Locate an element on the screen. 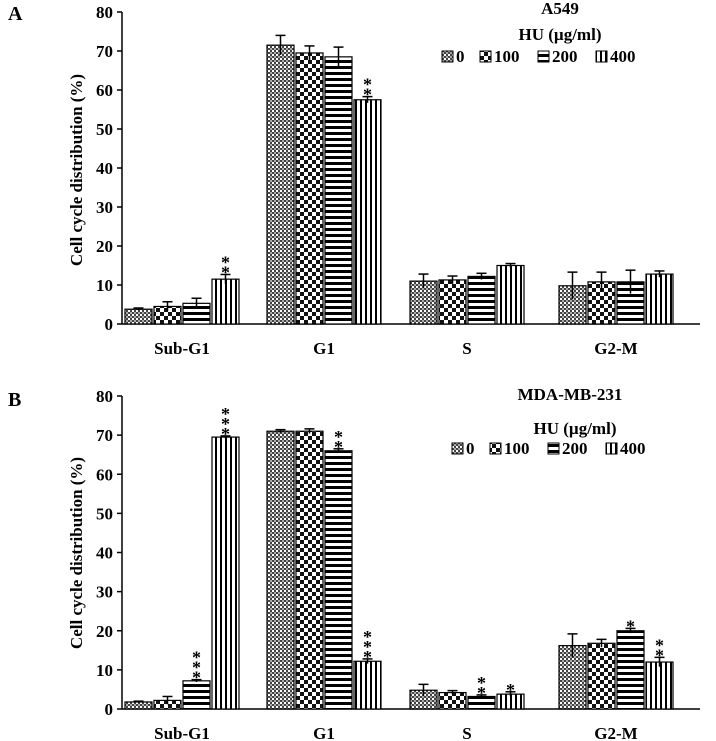 The image size is (716, 741). panel-letter: A is located at coordinates (15, 14).